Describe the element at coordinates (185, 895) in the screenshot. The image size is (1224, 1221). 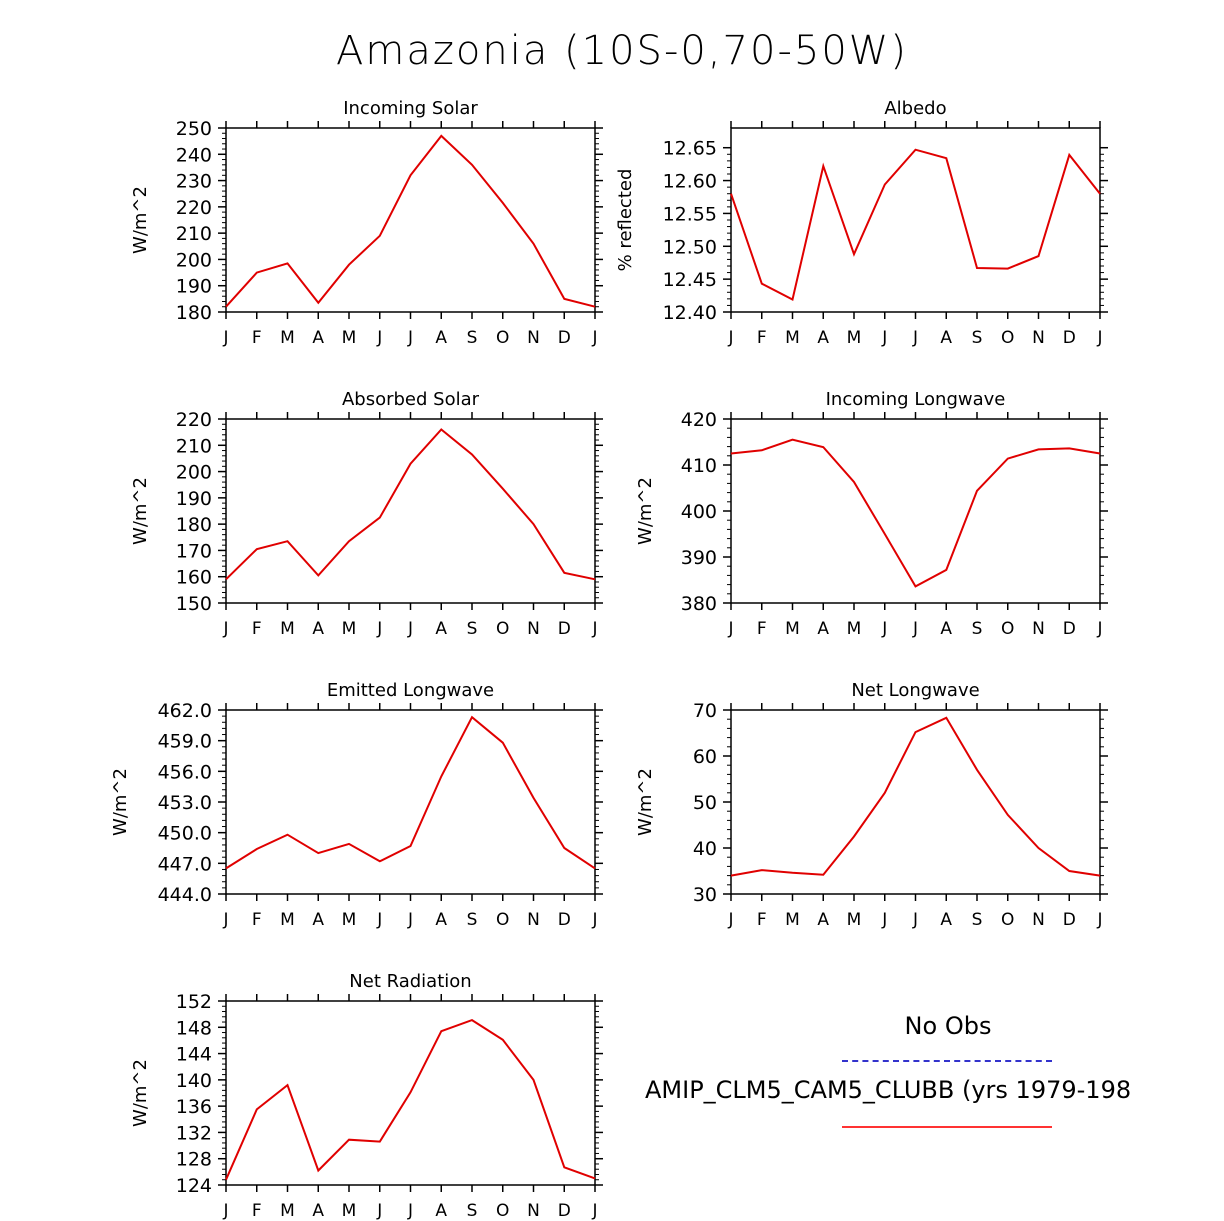
I see `y-tick-label: 444.0` at that location.